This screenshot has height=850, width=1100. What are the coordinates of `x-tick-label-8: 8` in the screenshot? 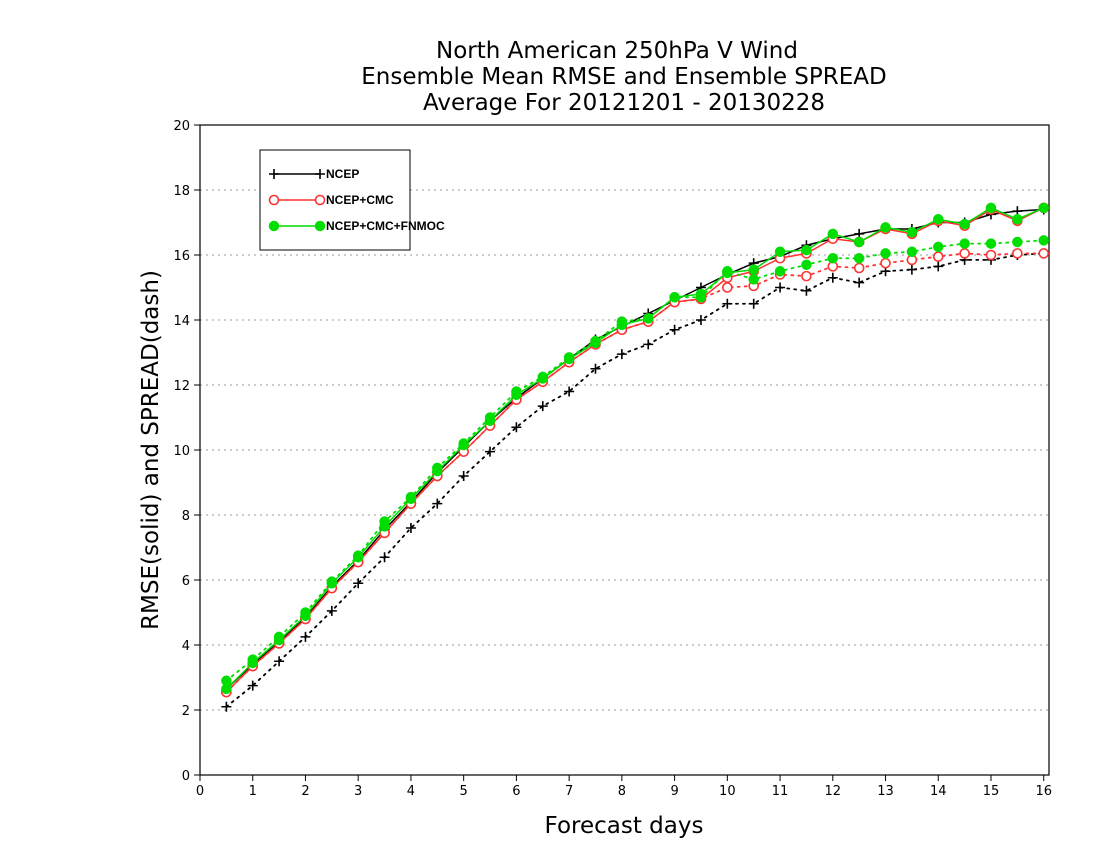 It's located at (622, 791).